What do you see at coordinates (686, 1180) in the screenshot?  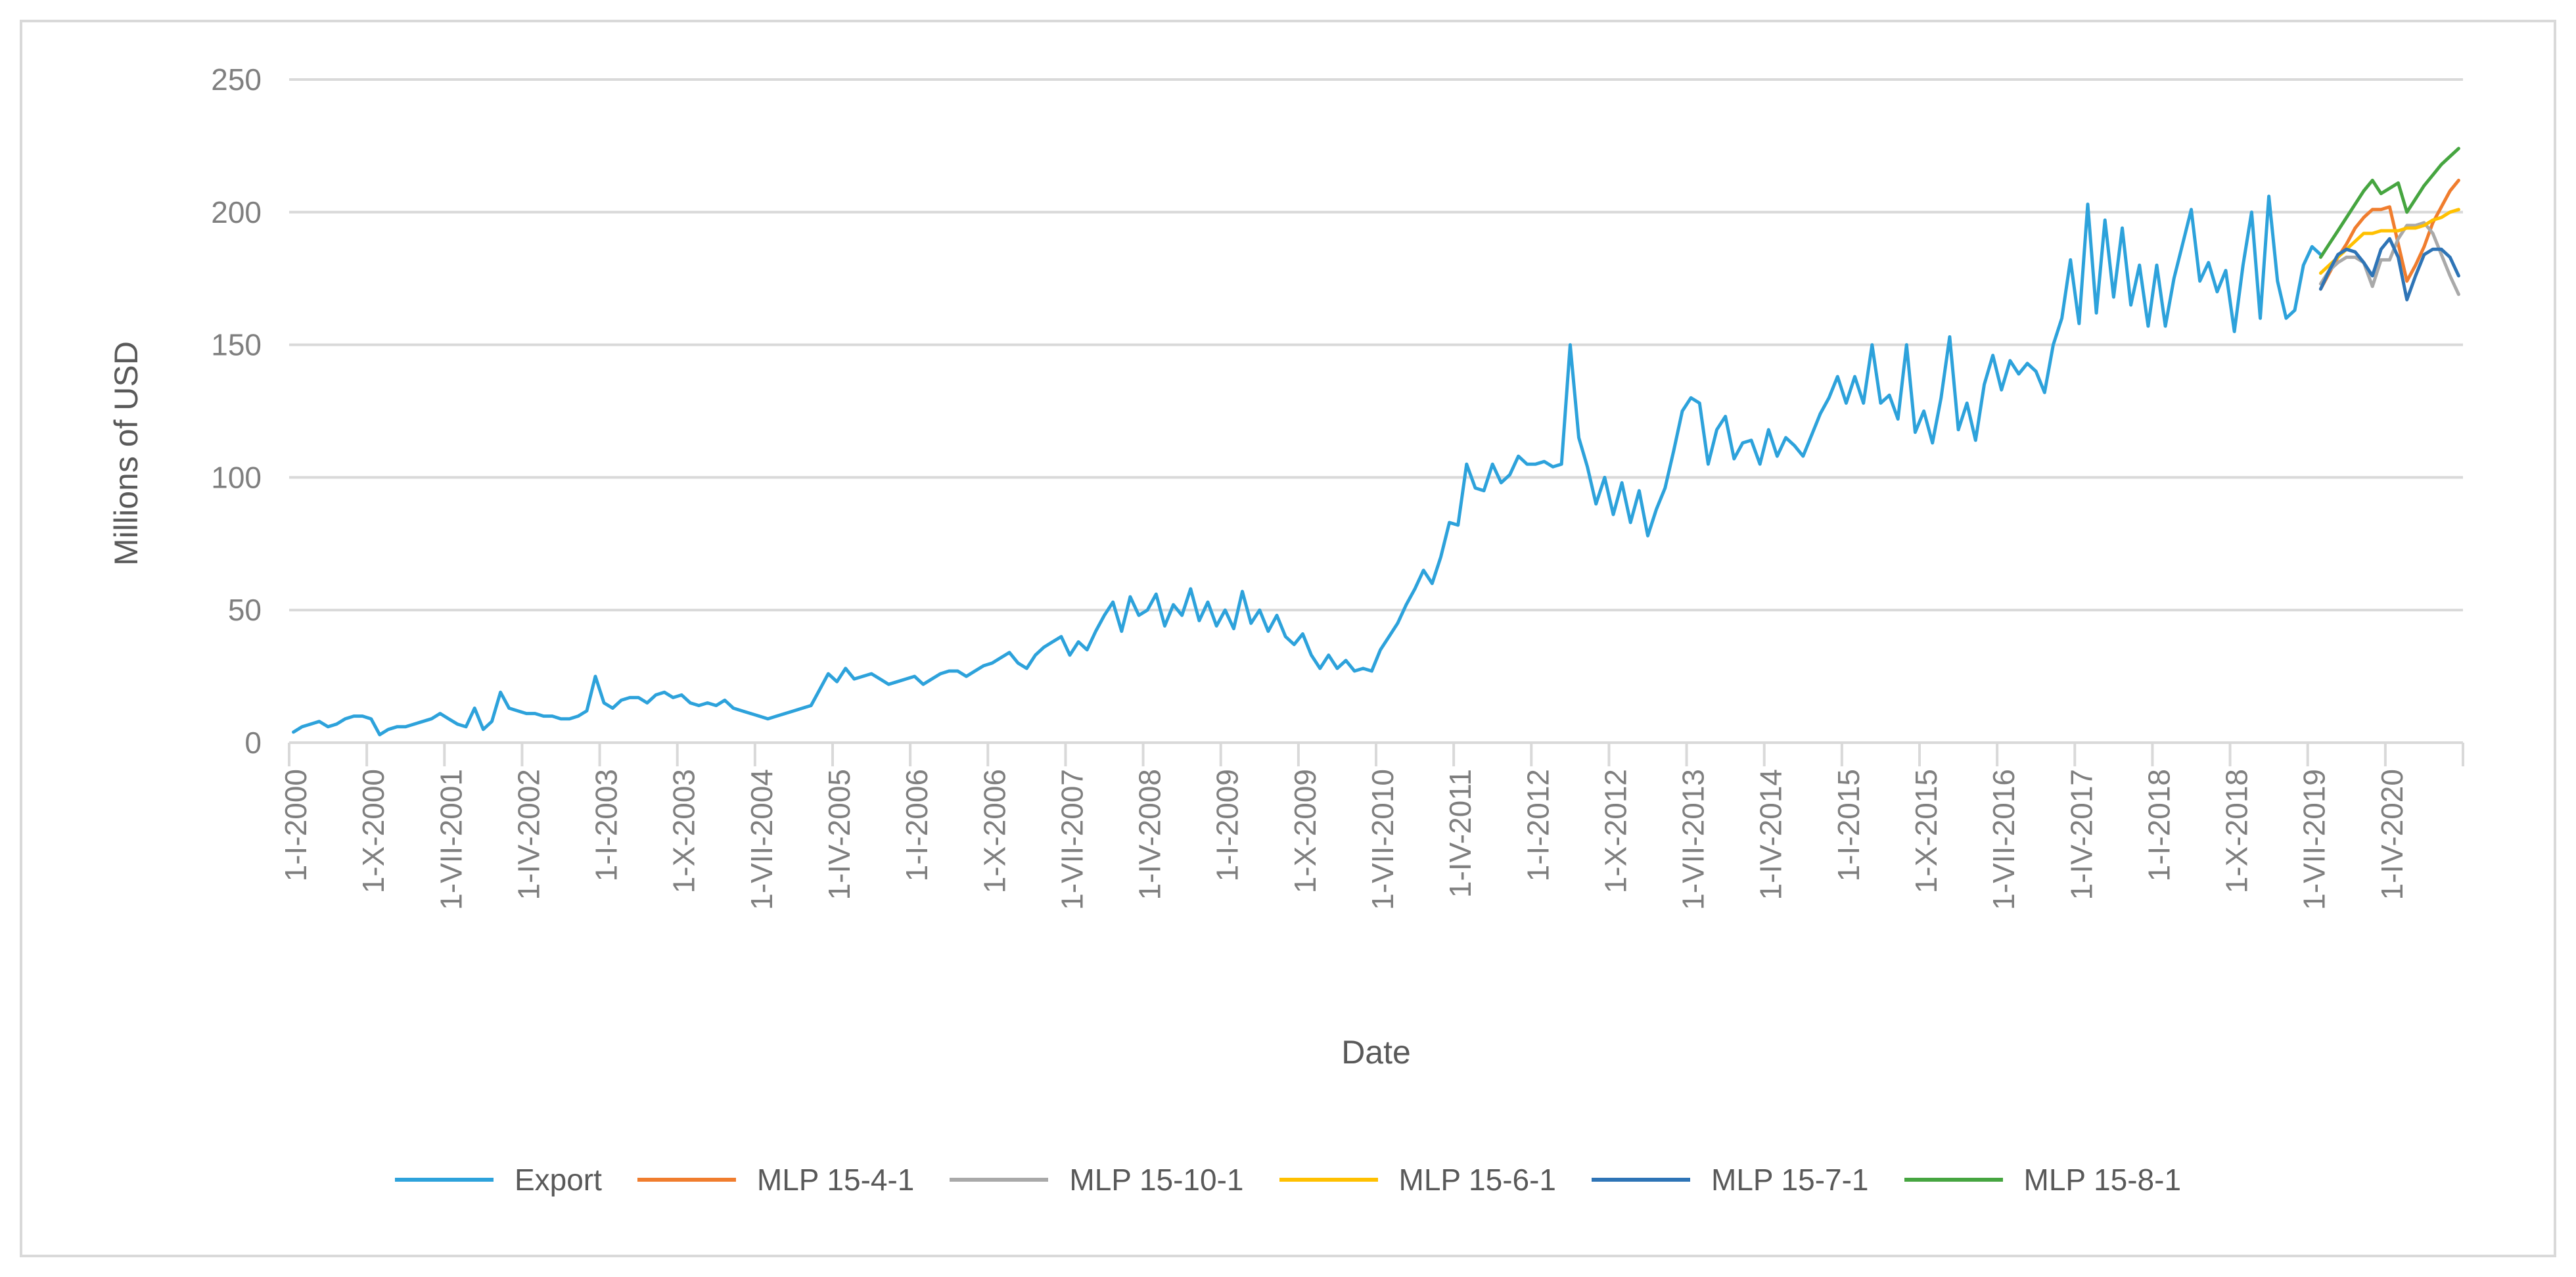 I see `legend-swatch-MLP 15-4-1` at bounding box center [686, 1180].